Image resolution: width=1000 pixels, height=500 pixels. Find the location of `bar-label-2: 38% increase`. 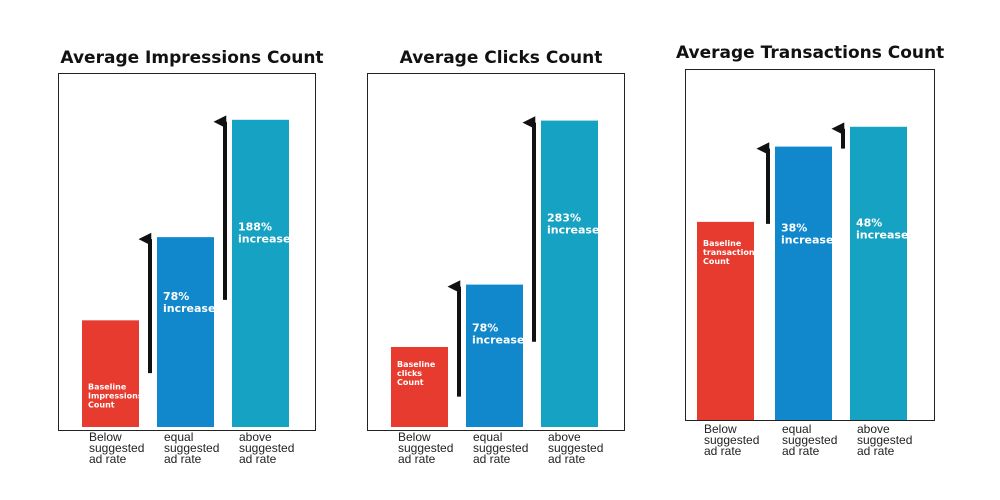

bar-label-2: 38% increase is located at coordinates (807, 234).